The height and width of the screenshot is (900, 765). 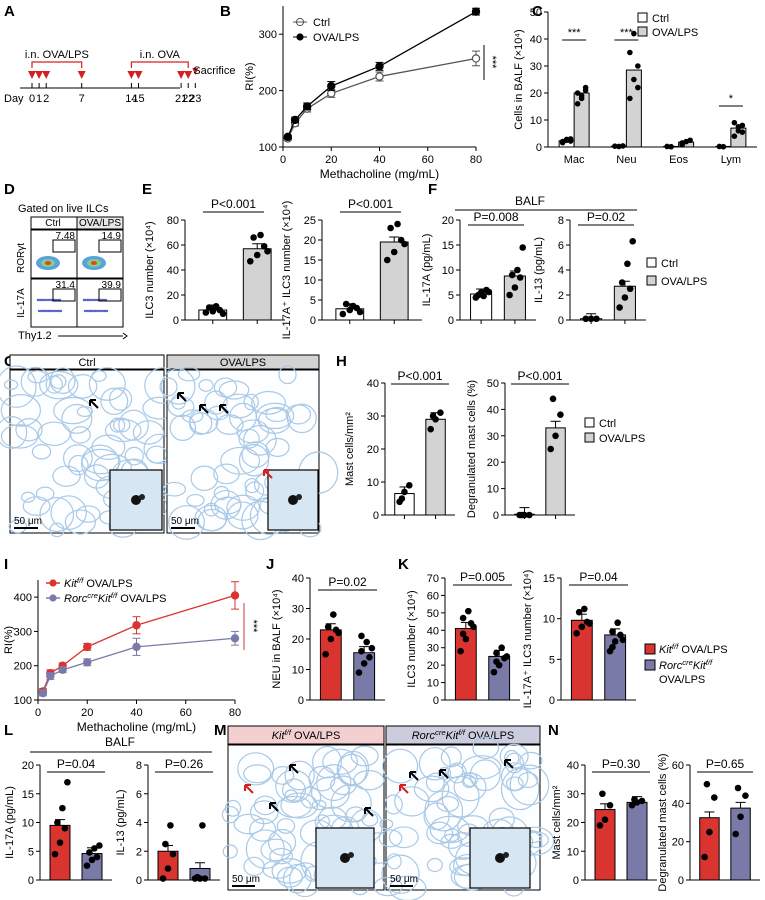 What do you see at coordinates (115, 598) in the screenshot?
I see `legend-label: RorccreKitf/f OVA/LPS` at bounding box center [115, 598].